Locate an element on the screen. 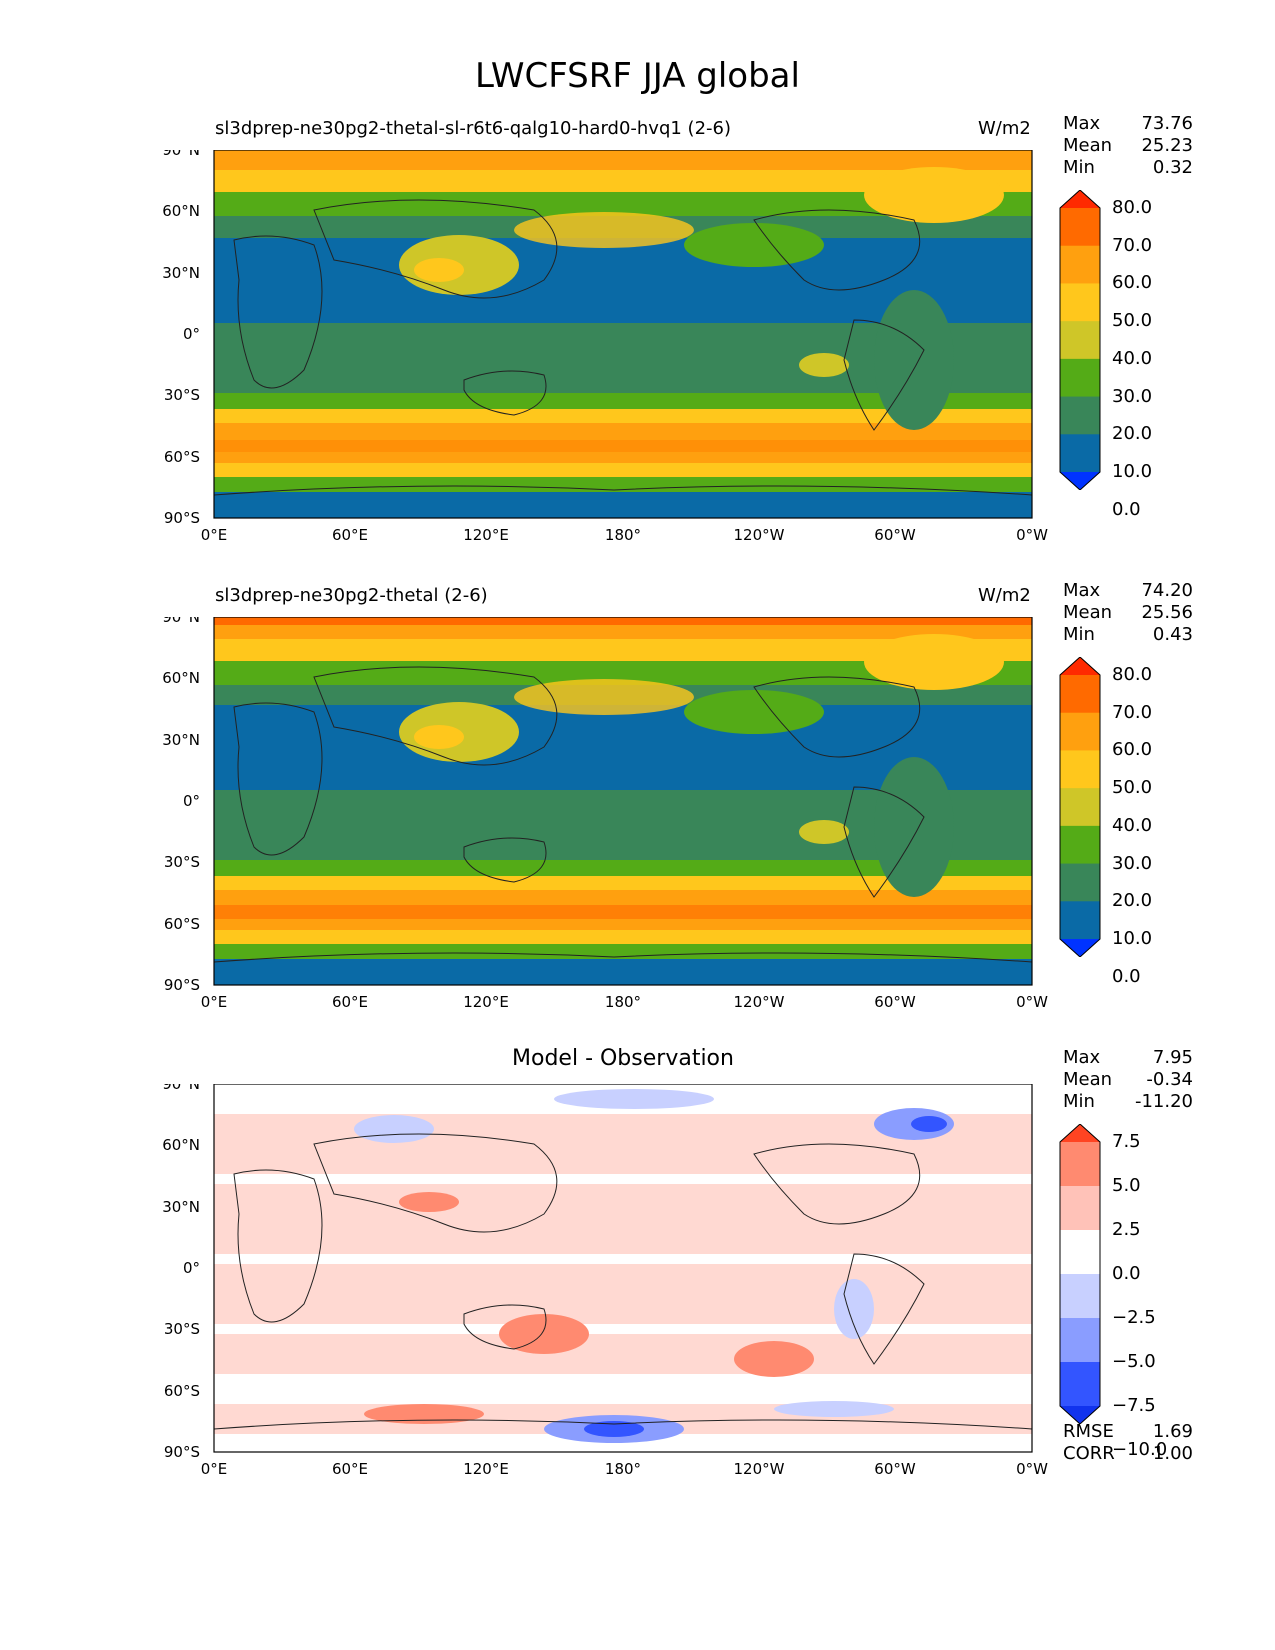 This screenshot has height=1650, width=1275. colorbar-tick-label: −2.5 is located at coordinates (1134, 1317).